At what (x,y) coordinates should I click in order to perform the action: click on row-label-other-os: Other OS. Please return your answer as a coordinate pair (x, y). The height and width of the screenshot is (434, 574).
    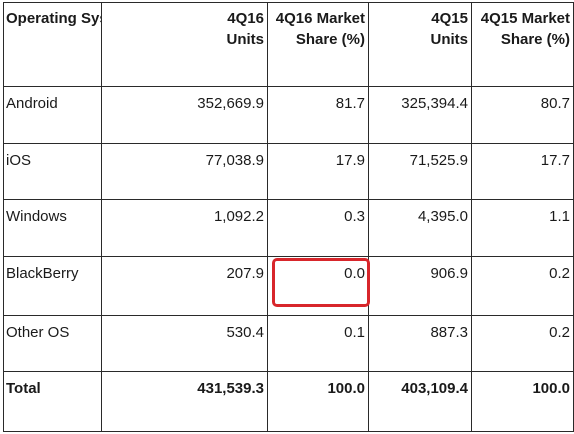
    Looking at the image, I should click on (52, 343).